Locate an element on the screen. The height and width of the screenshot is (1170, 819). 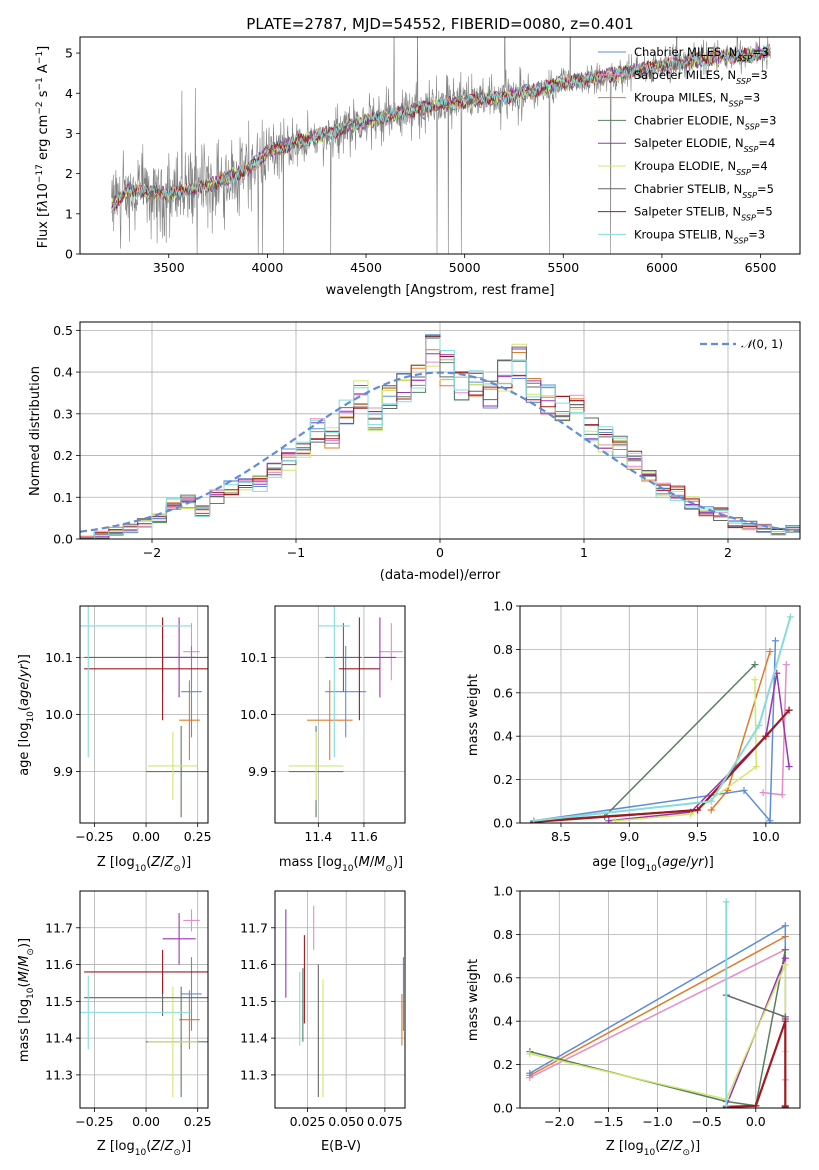
ticks-age-vs-mass: 11.4 11.6 9.9 10.0 10.1 is located at coordinates (309, 747).